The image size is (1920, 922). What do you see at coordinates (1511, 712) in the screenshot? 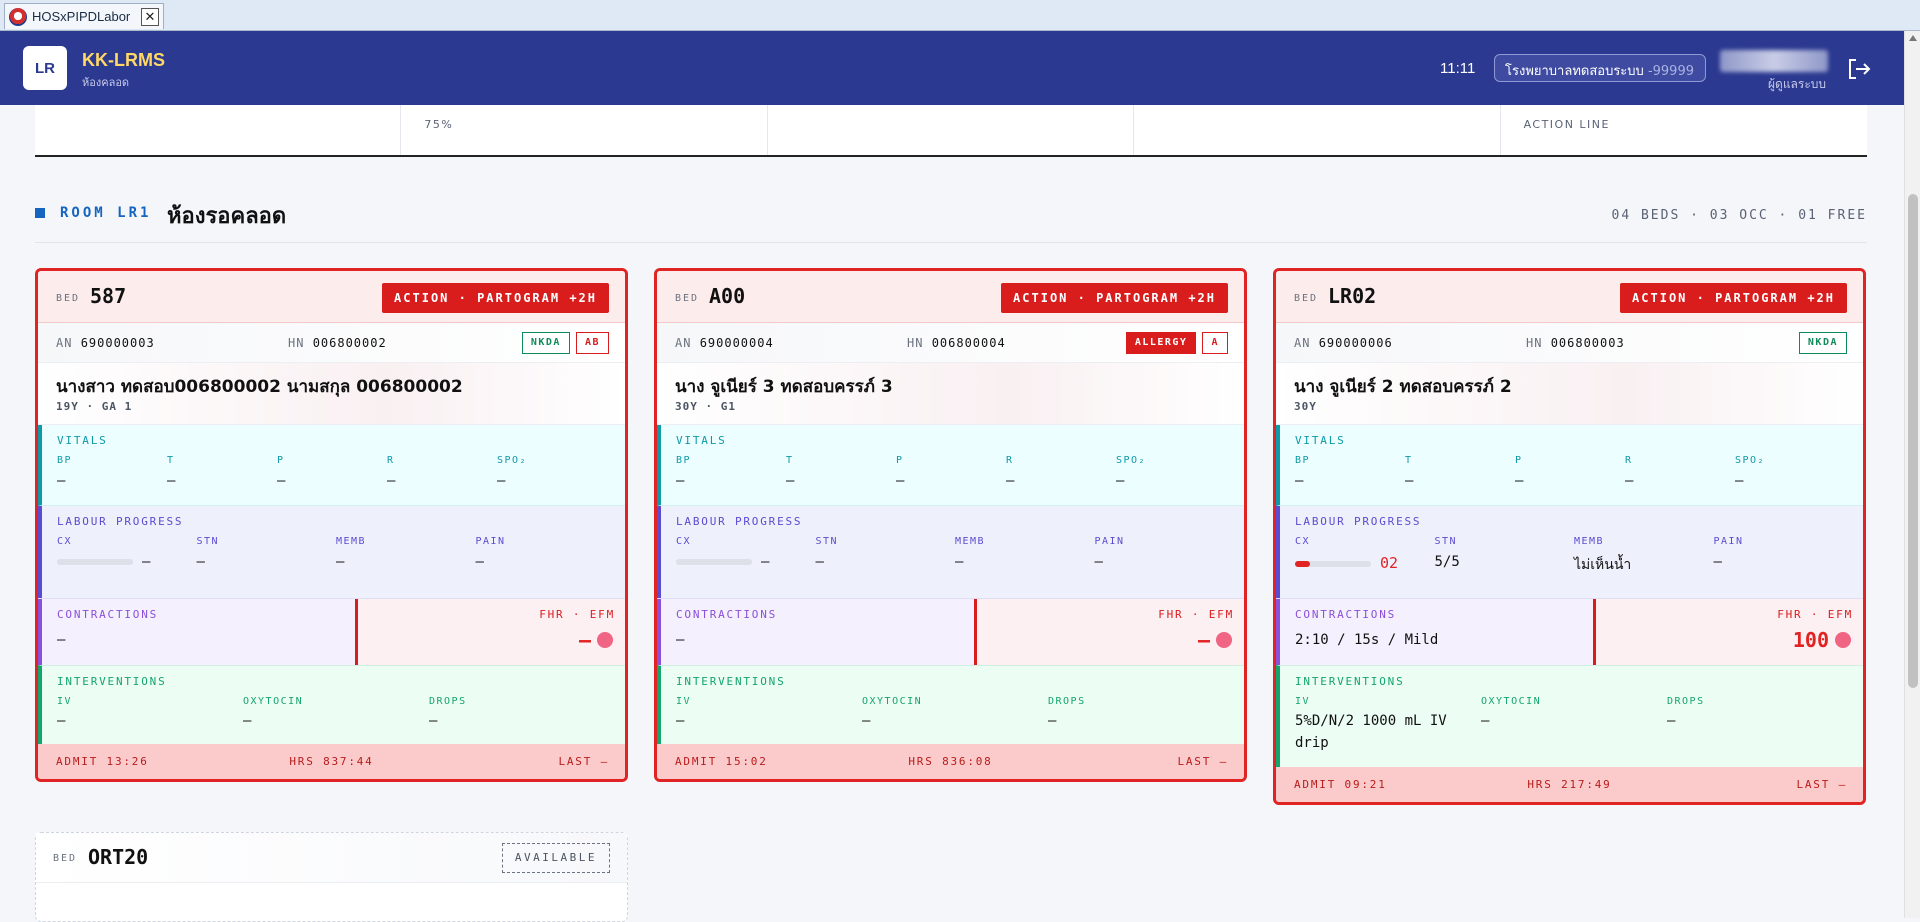
I see `interv-oxytocin: OXYTOCIN —` at bounding box center [1511, 712].